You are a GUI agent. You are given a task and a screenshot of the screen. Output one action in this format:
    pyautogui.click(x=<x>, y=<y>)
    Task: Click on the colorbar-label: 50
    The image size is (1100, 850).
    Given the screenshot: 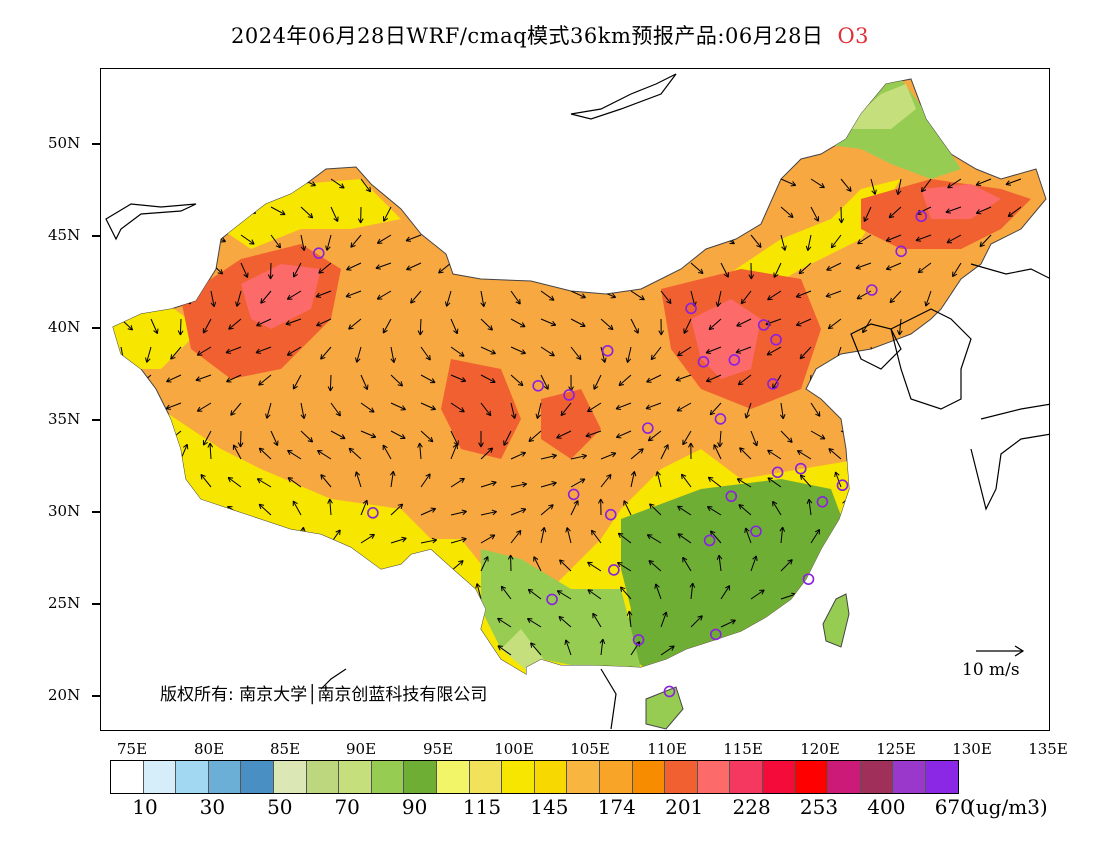 What is the action you would take?
    pyautogui.click(x=280, y=807)
    